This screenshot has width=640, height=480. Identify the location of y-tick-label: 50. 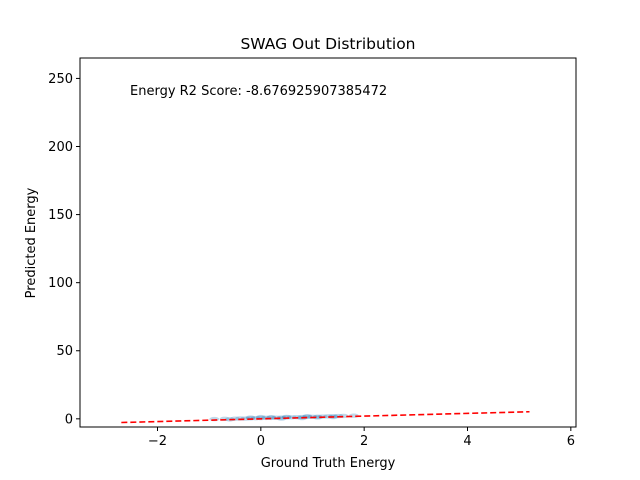
(64, 351).